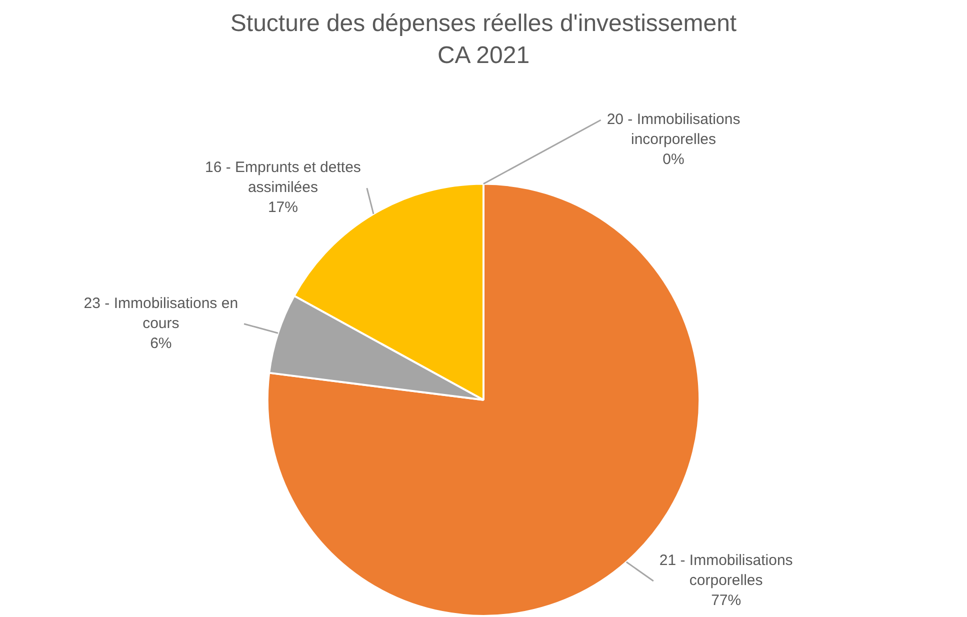 The width and height of the screenshot is (967, 617). What do you see at coordinates (673, 159) in the screenshot?
I see `text: 0%` at bounding box center [673, 159].